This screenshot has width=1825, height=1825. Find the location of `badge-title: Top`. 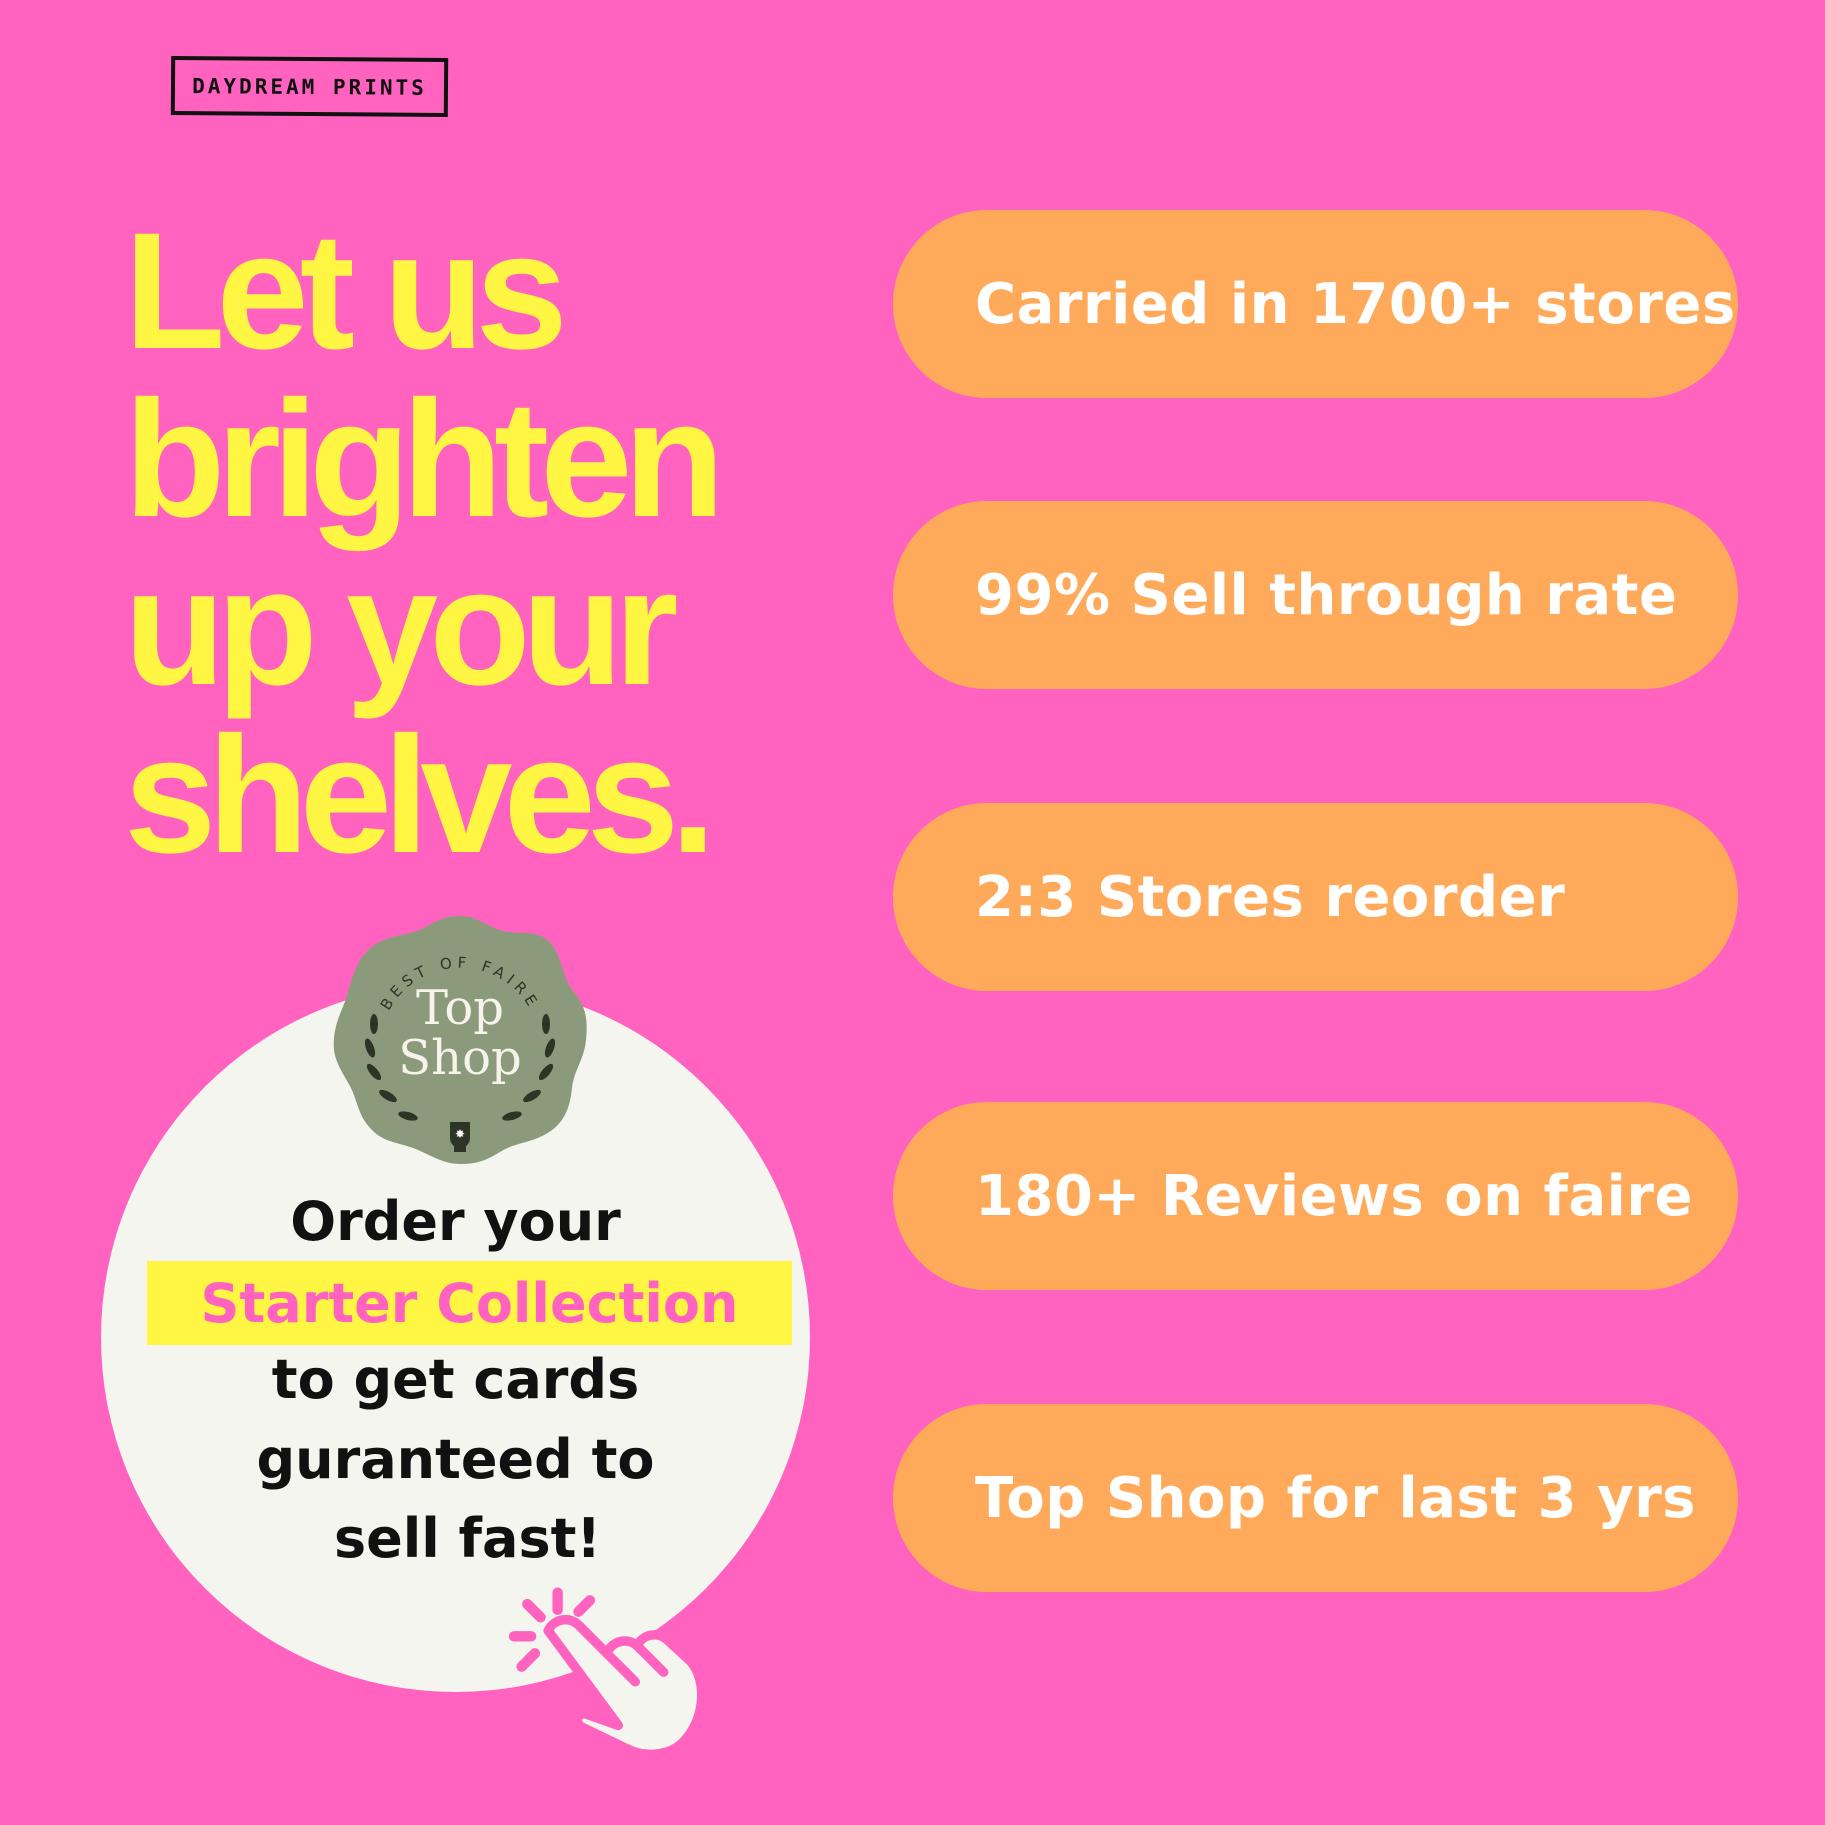

badge-title: Top is located at coordinates (460, 1008).